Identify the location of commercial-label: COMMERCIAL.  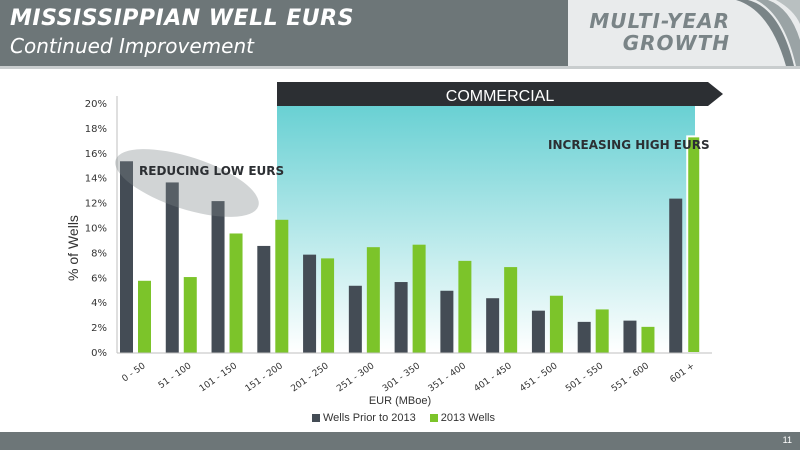
(500, 96).